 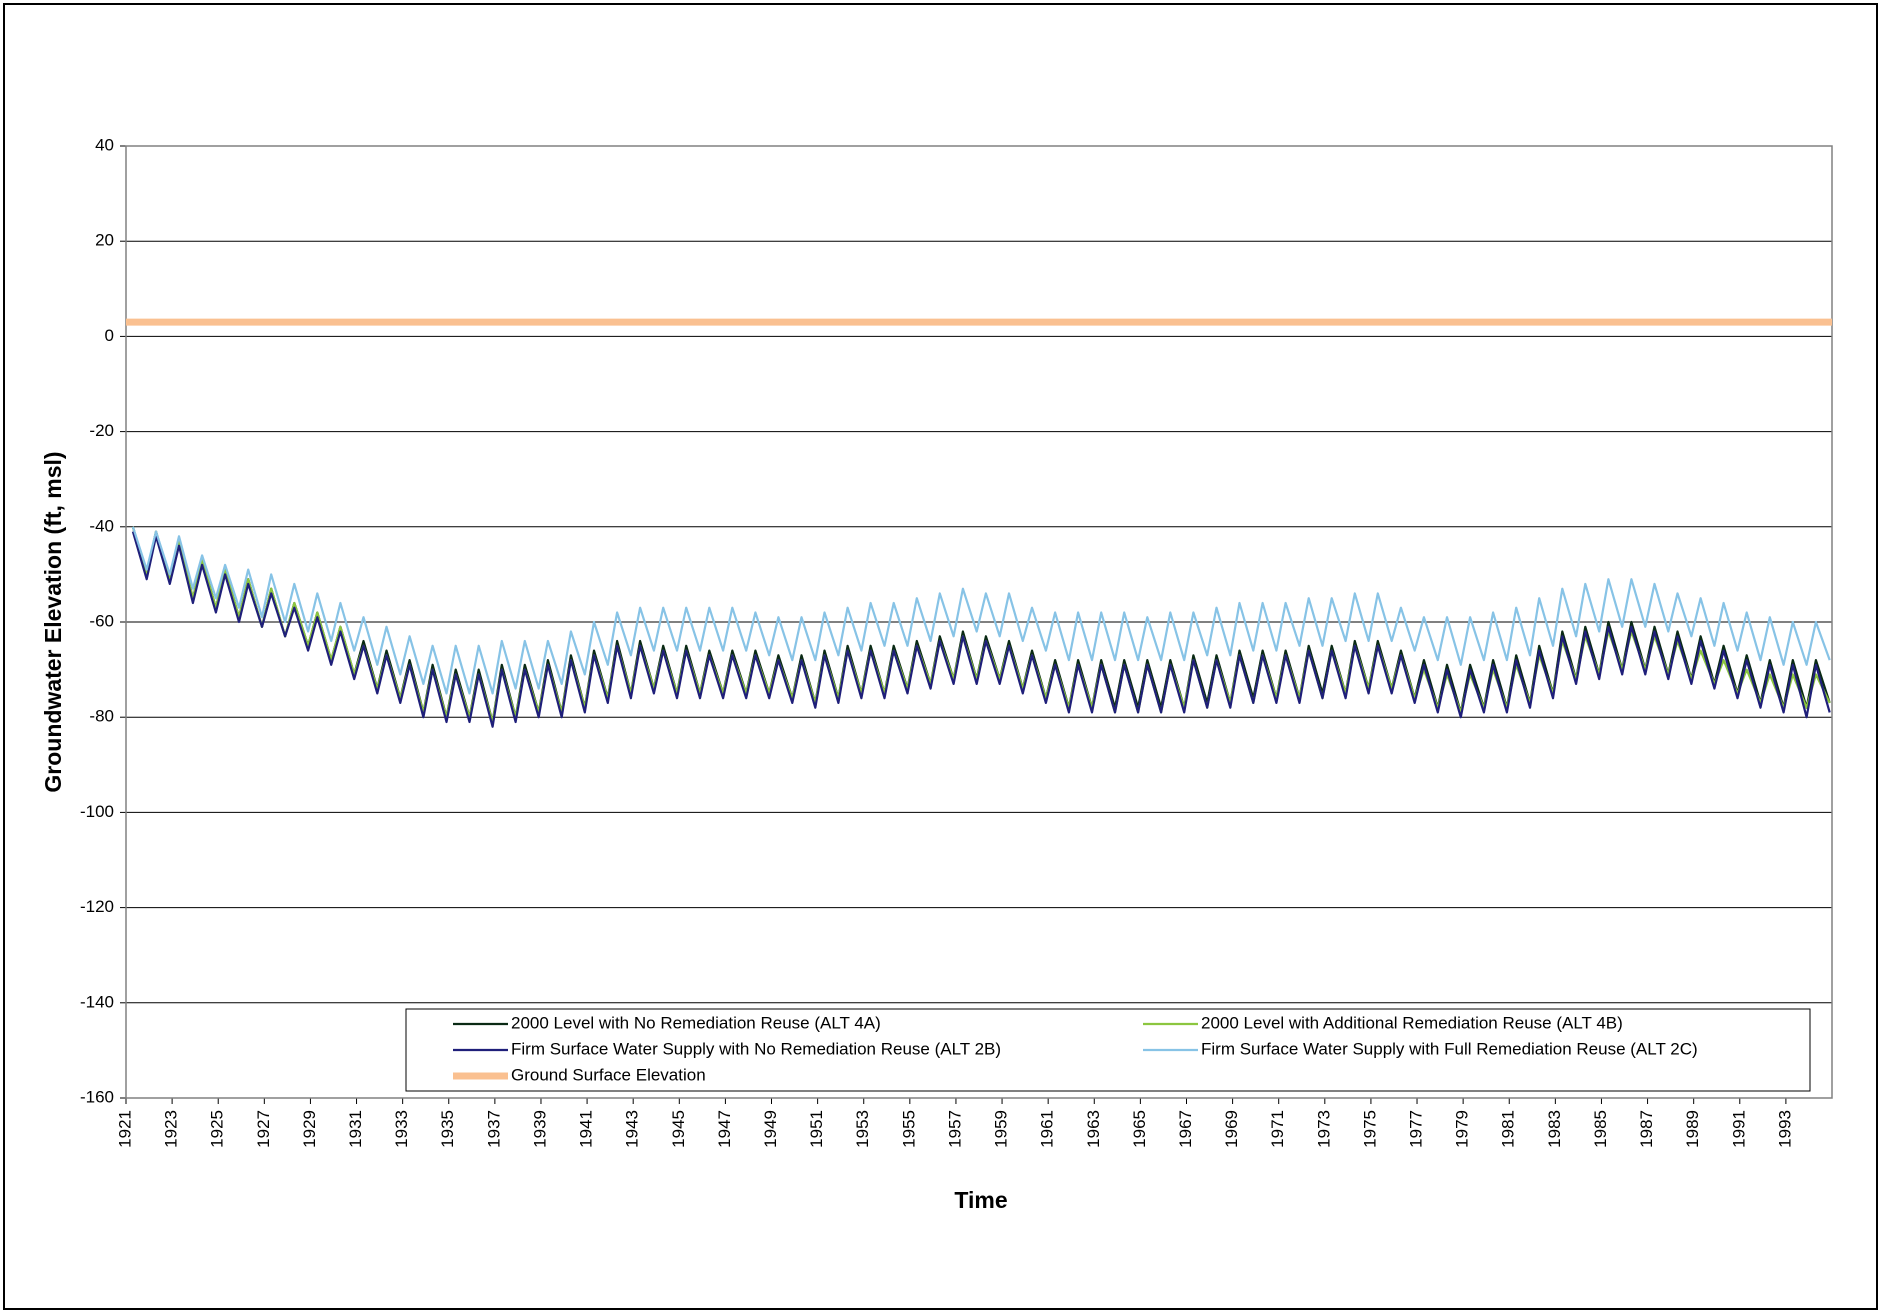 I want to click on y-tick-label: -80, so click(x=101, y=716).